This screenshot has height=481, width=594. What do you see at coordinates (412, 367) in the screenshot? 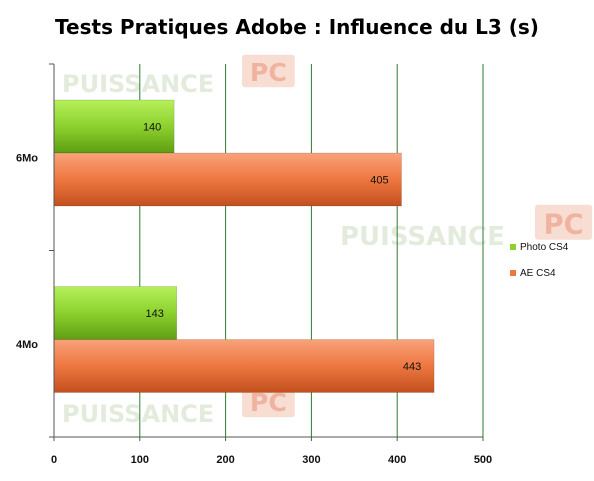
I see `data-label: 443` at bounding box center [412, 367].